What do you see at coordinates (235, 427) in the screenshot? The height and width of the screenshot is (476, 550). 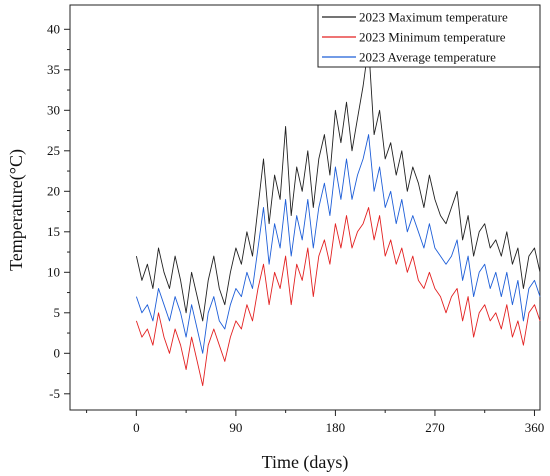 I see `x-tick-label: 90` at bounding box center [235, 427].